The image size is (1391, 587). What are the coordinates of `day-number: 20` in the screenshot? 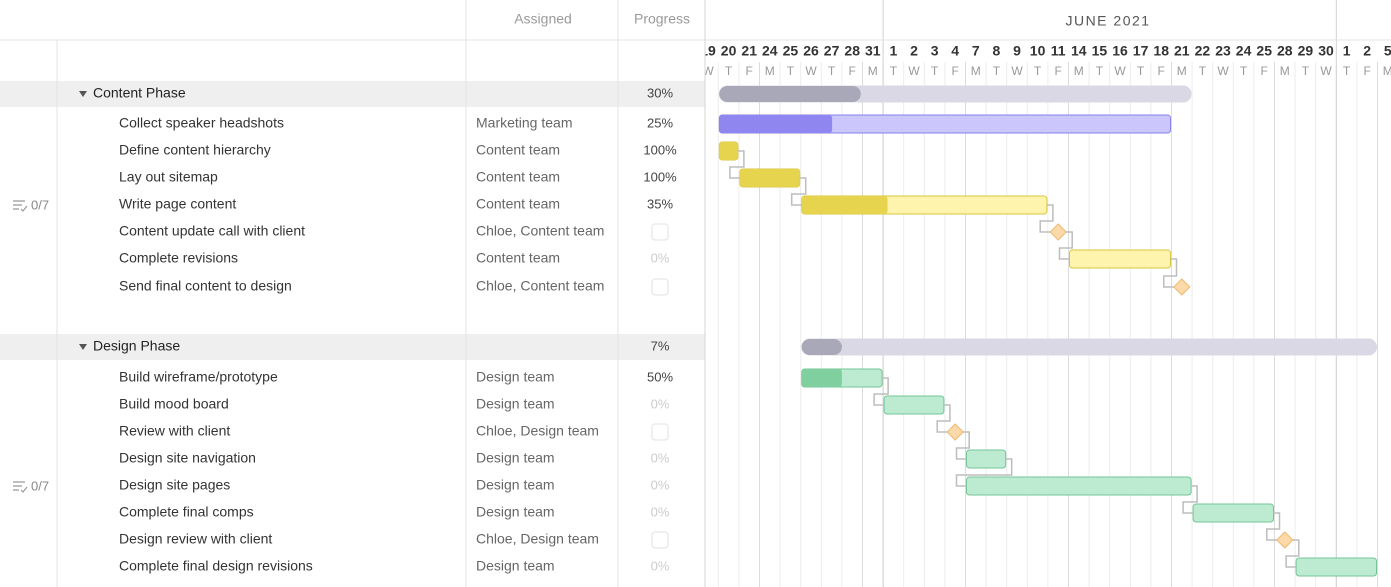 It's located at (729, 51).